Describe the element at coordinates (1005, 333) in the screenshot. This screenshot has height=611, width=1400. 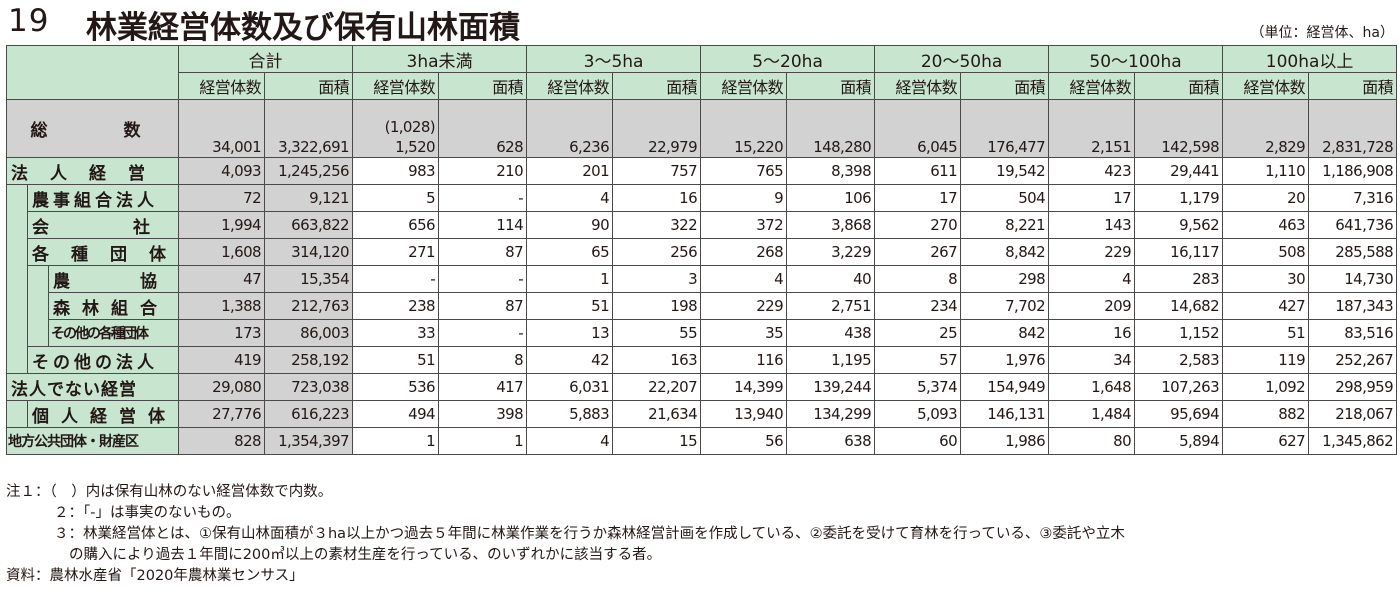
I see `cell-value: 842` at that location.